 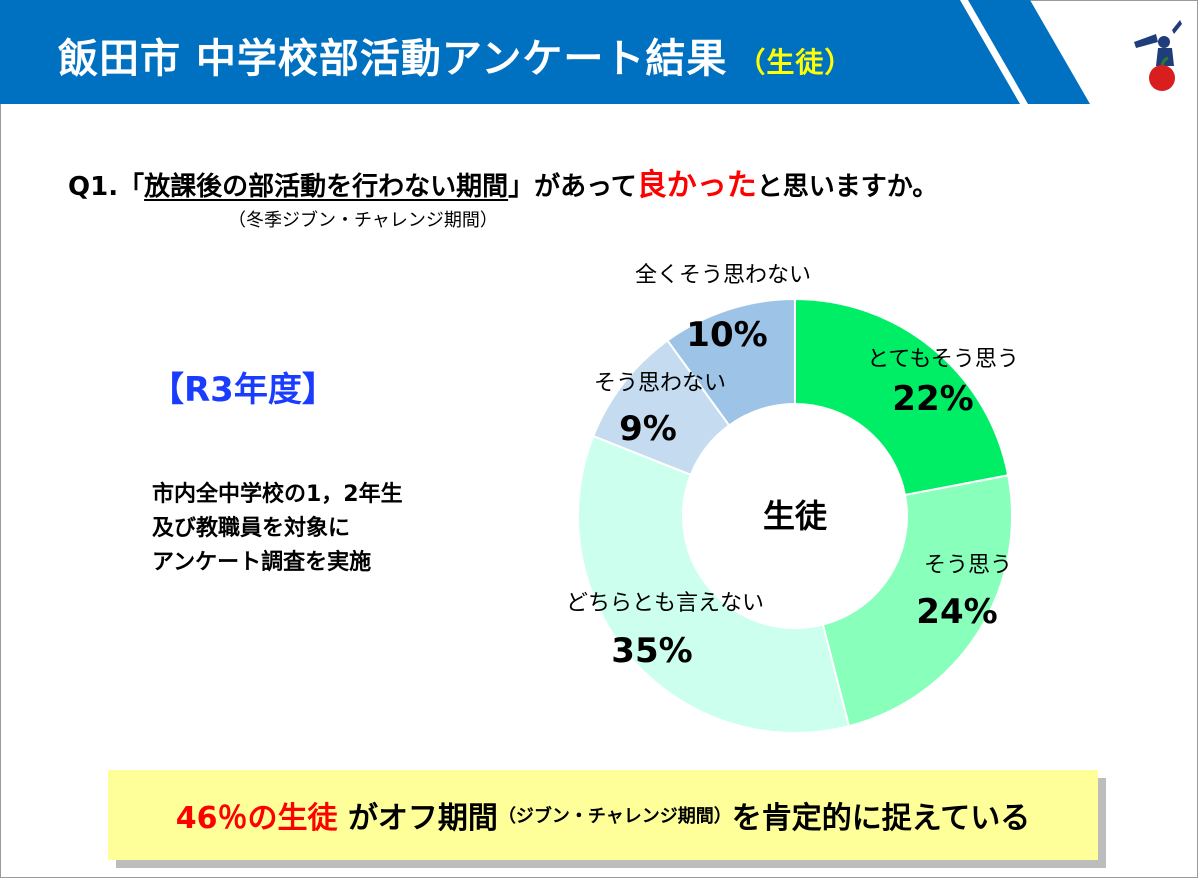 I want to click on description-line-3: アンケート調査を実施, so click(x=262, y=562).